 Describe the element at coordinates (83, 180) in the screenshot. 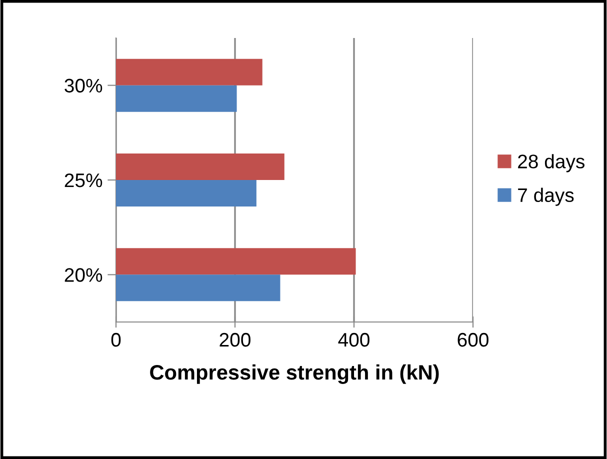

I see `y-tick-label: 25%` at that location.